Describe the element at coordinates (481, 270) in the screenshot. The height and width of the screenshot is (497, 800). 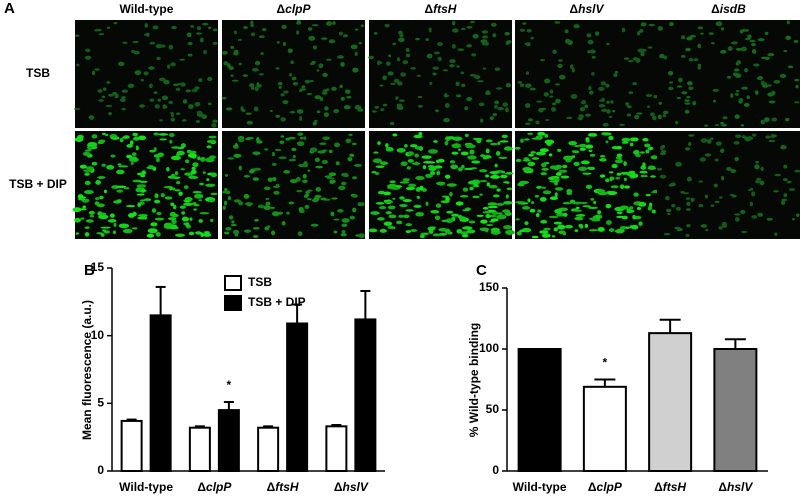
I see `panel-label: C` at that location.